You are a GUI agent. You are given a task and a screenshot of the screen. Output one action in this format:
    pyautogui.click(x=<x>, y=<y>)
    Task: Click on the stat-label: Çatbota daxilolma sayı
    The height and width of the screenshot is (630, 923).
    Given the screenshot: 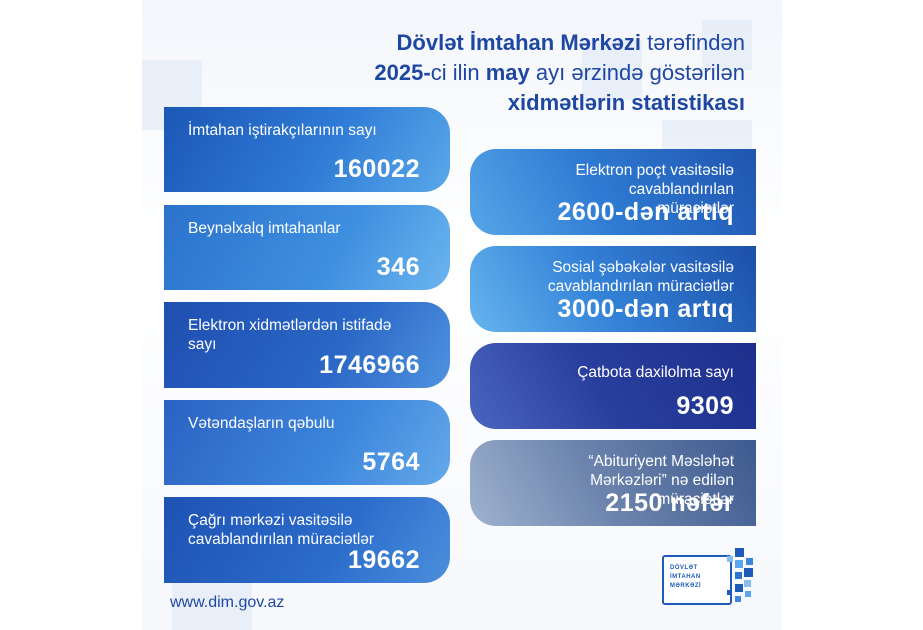 What is the action you would take?
    pyautogui.click(x=655, y=372)
    